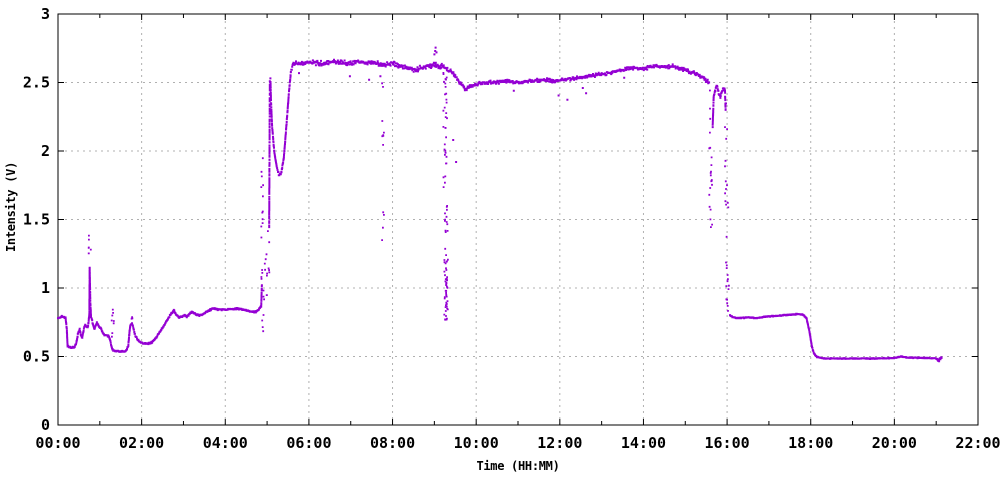 This screenshot has width=1000, height=480. What do you see at coordinates (36, 83) in the screenshot?
I see `y-tick-label: 2.5` at bounding box center [36, 83].